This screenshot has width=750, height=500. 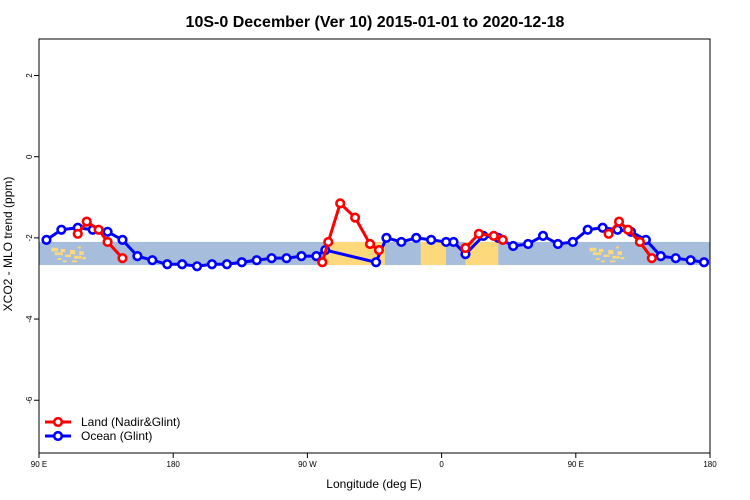 I want to click on y-axis: 2 0 -2 -4 -6, so click(x=32, y=238).